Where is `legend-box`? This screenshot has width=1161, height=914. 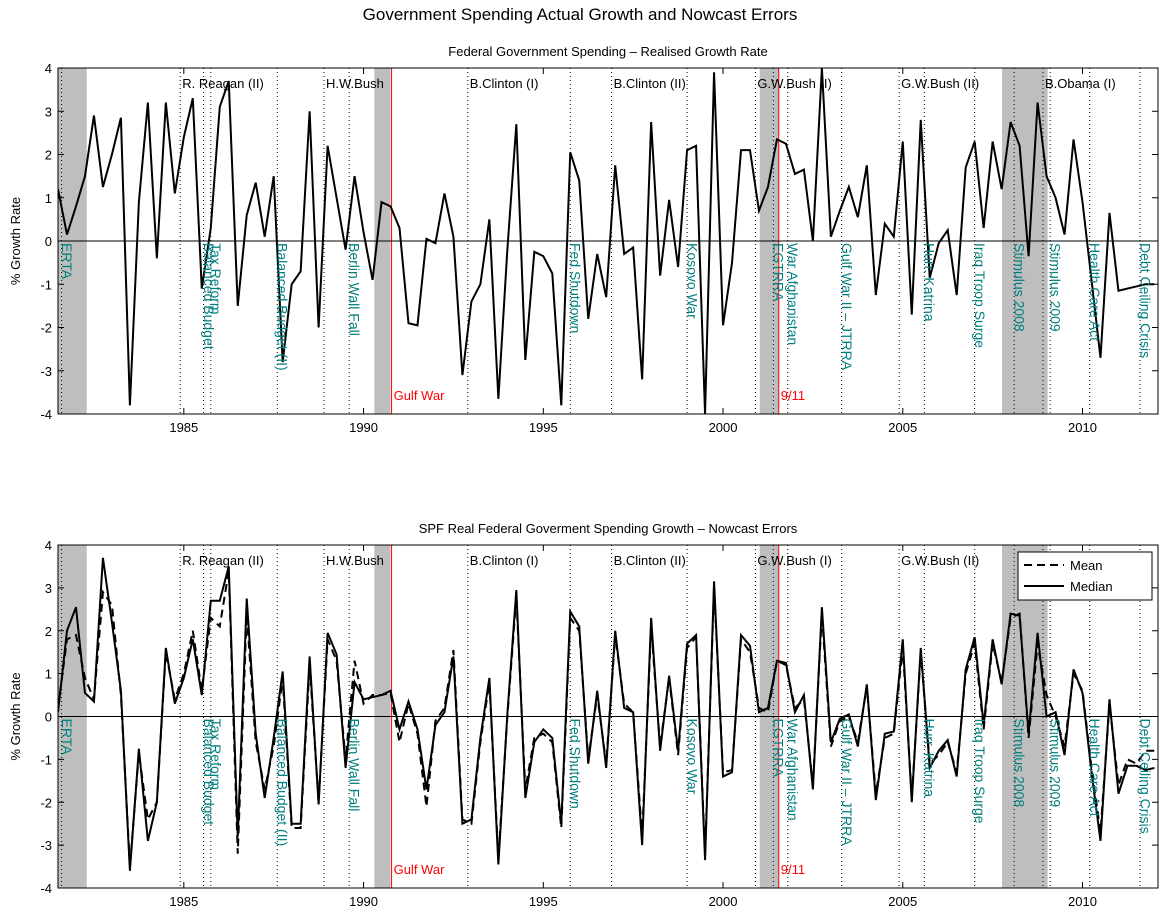 legend-box is located at coordinates (1085, 576).